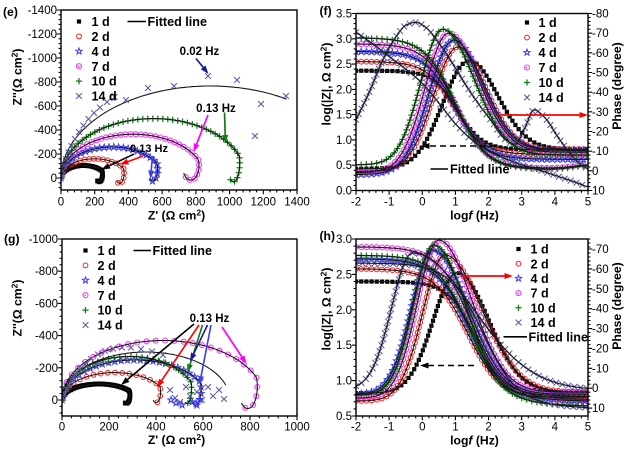  Describe the element at coordinates (43, 240) in the screenshot. I see `svg-text: -1000` at that location.